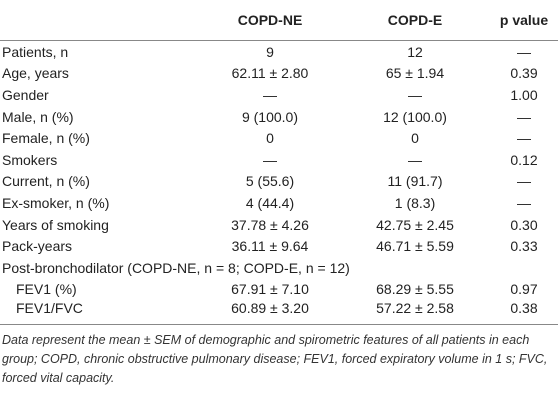 The width and height of the screenshot is (558, 404). I want to click on row-label: Age, years, so click(35, 73).